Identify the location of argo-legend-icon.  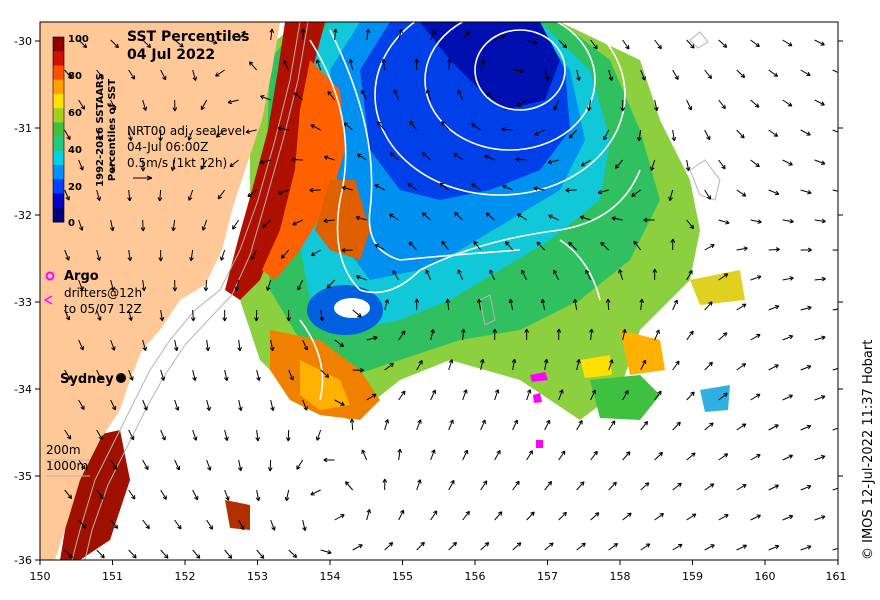
(50, 276).